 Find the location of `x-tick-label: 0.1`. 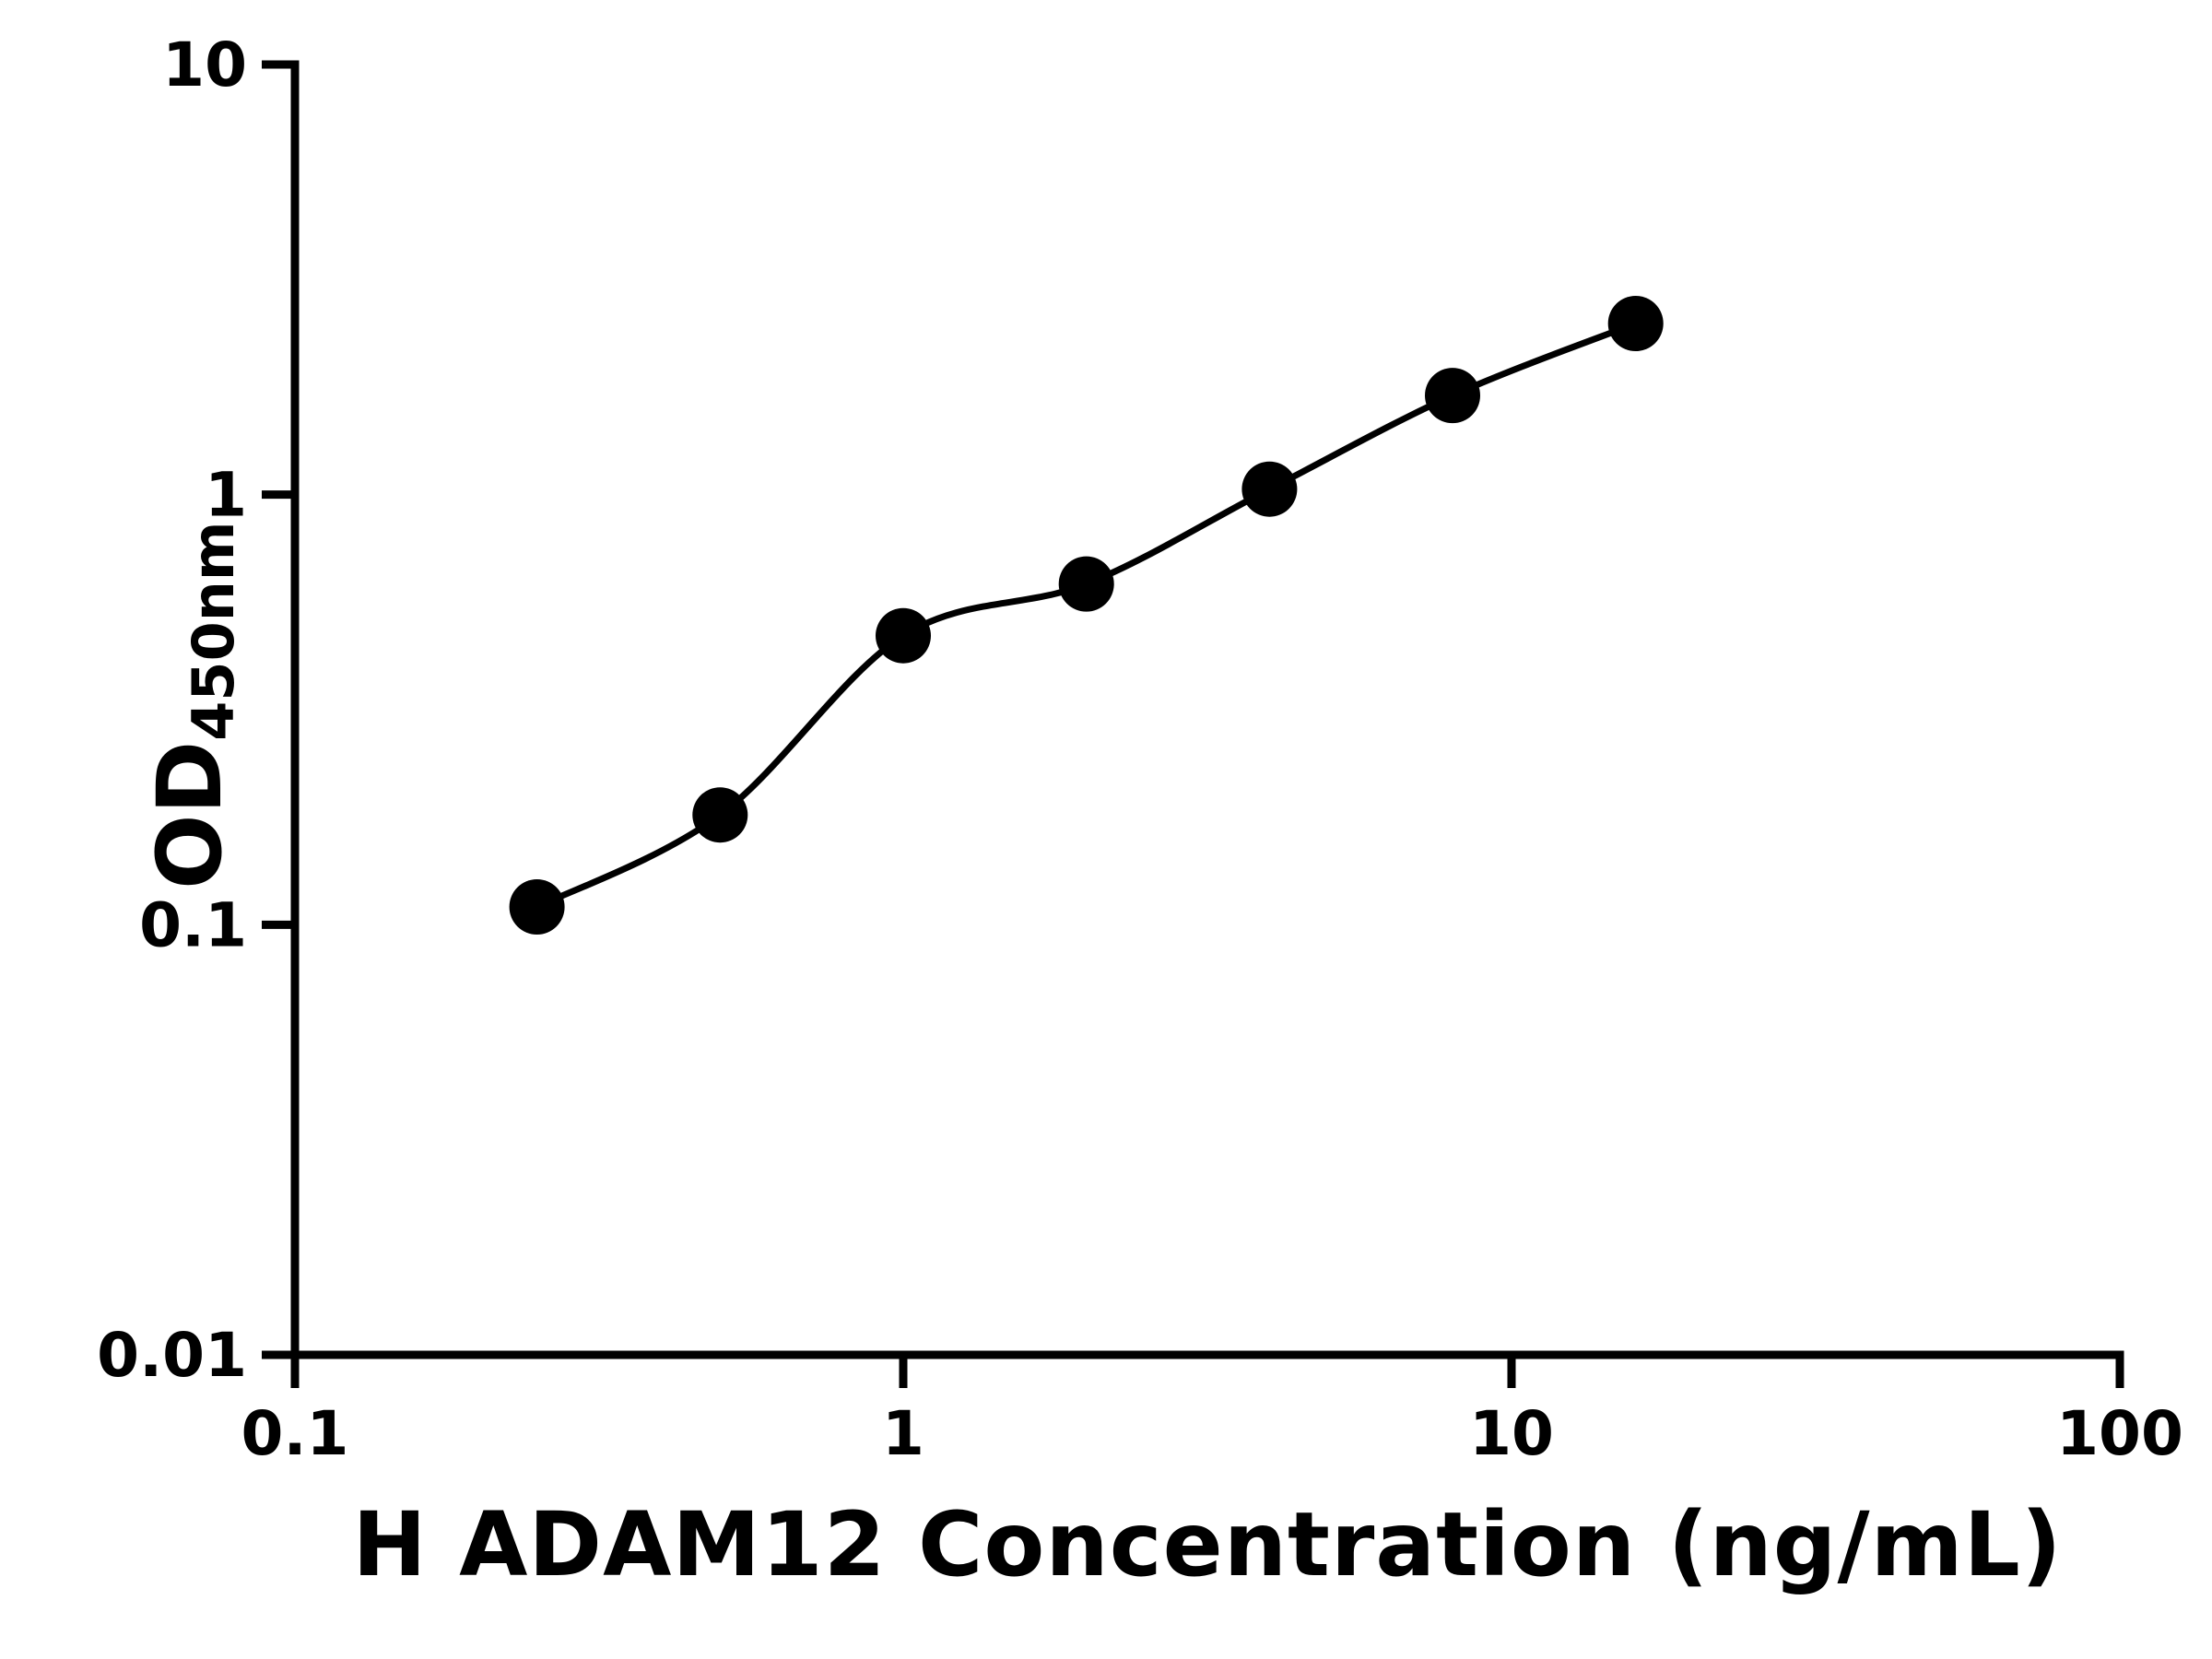

x-tick-label: 0.1 is located at coordinates (295, 1433).